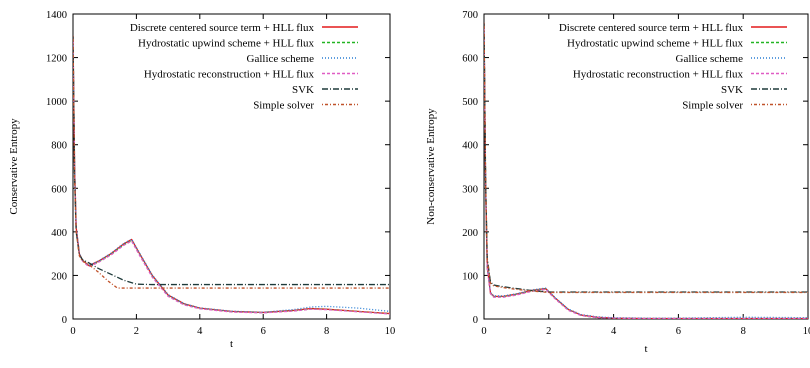  I want to click on y-tick-label: 1200, so click(56, 59).